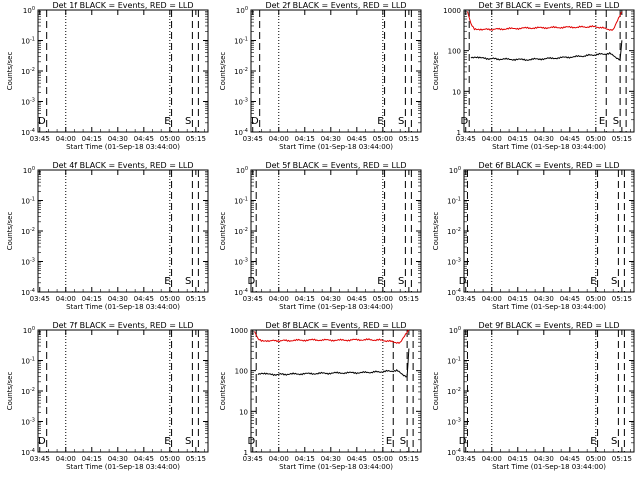 Image resolution: width=640 pixels, height=480 pixels. Describe the element at coordinates (459, 133) in the screenshot. I see `y-tick-label: 1` at that location.